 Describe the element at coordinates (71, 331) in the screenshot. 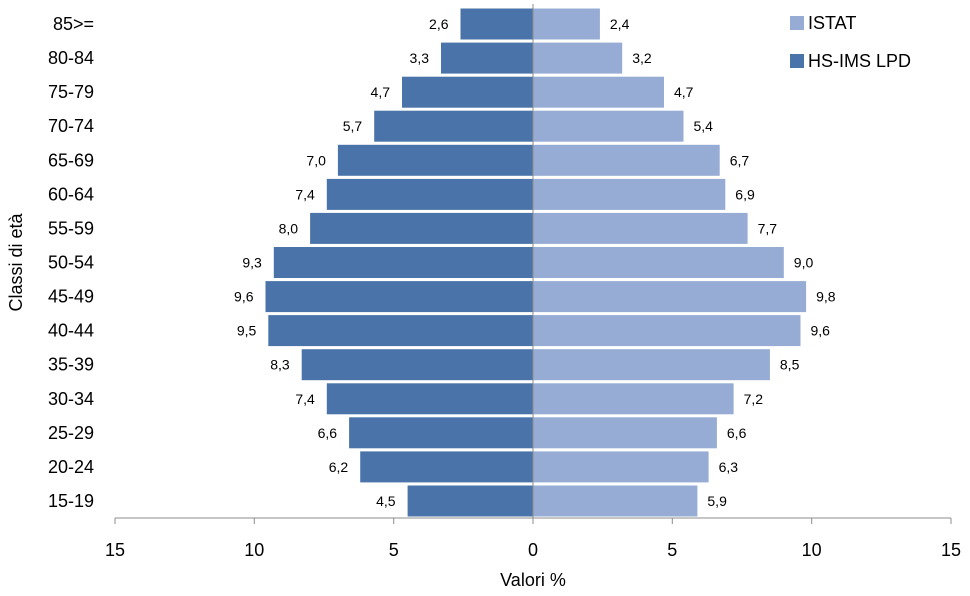

I see `category-label-9: 40-44` at that location.